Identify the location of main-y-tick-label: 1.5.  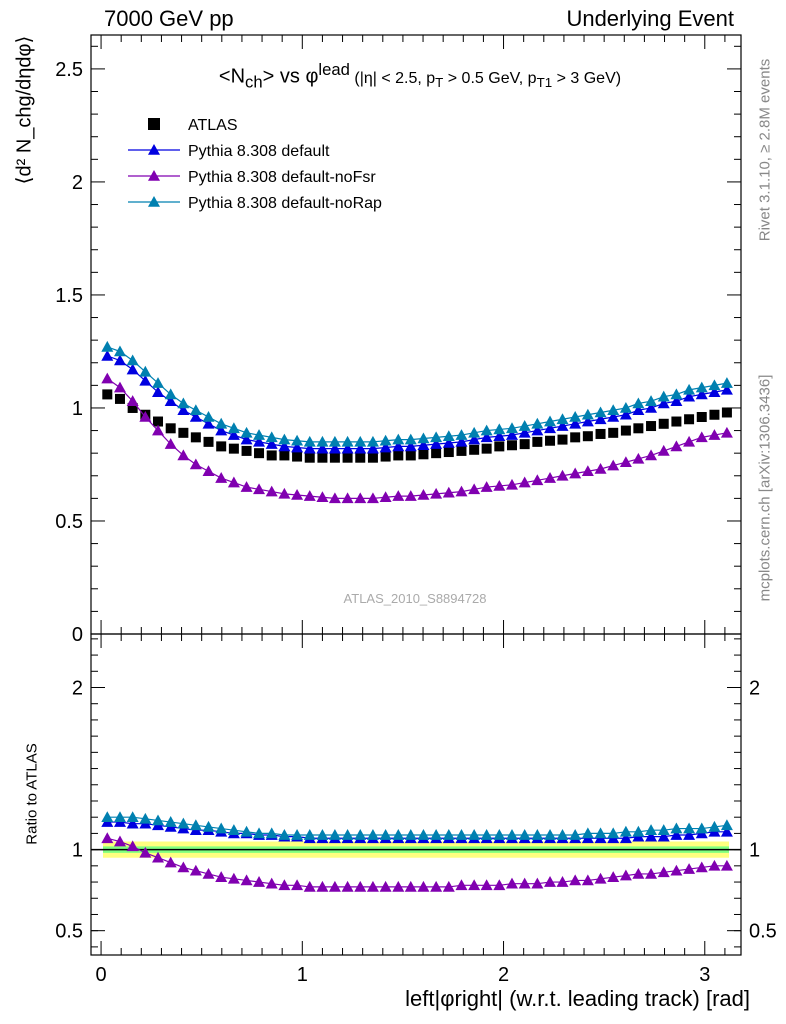
(69, 296).